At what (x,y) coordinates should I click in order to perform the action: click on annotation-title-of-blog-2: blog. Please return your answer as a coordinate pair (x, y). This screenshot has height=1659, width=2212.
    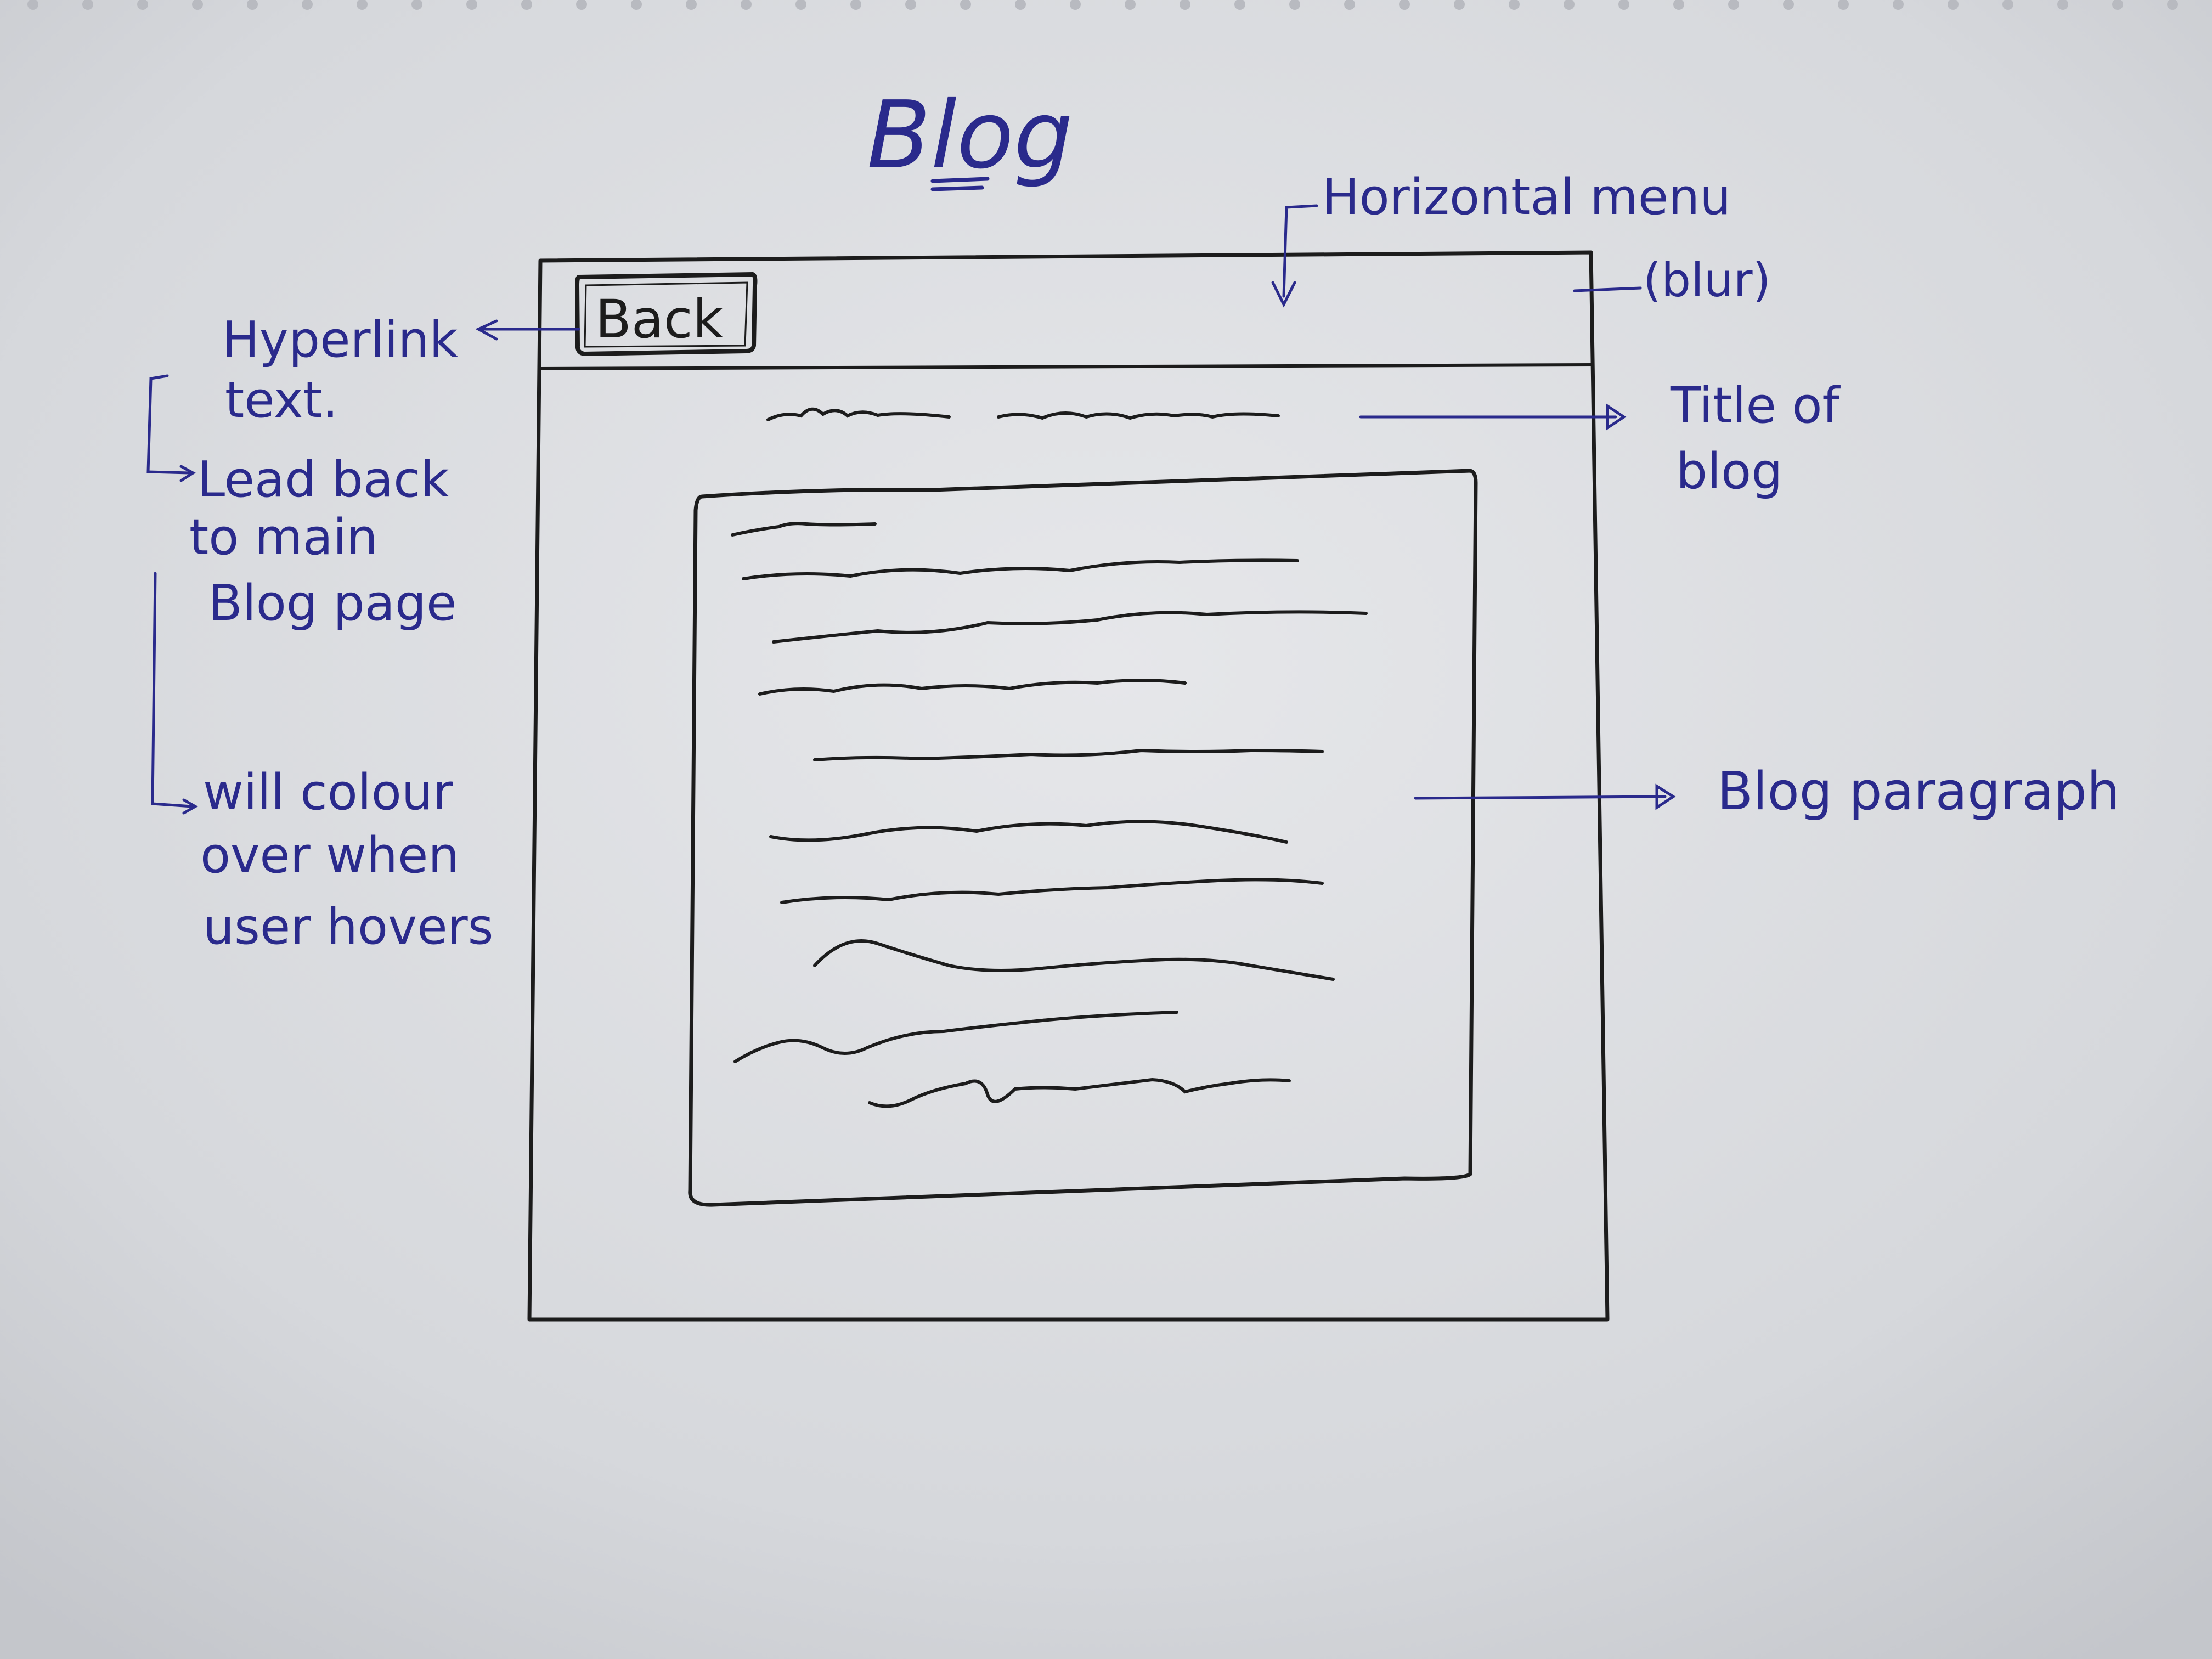
    Looking at the image, I should click on (1729, 472).